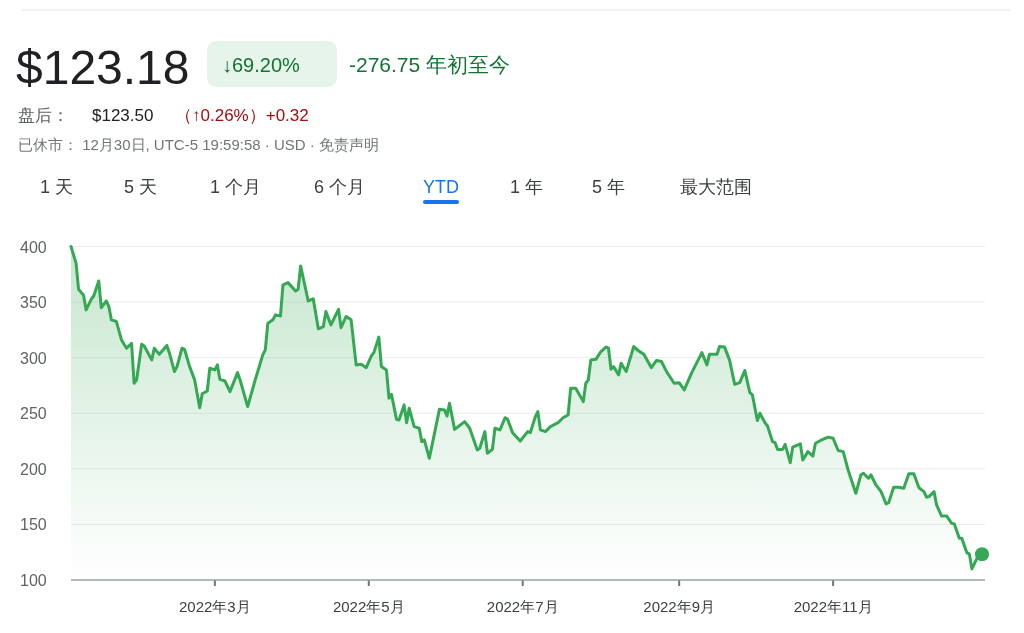 The image size is (1024, 633). What do you see at coordinates (33, 469) in the screenshot?
I see `y-tick-label: 200` at bounding box center [33, 469].